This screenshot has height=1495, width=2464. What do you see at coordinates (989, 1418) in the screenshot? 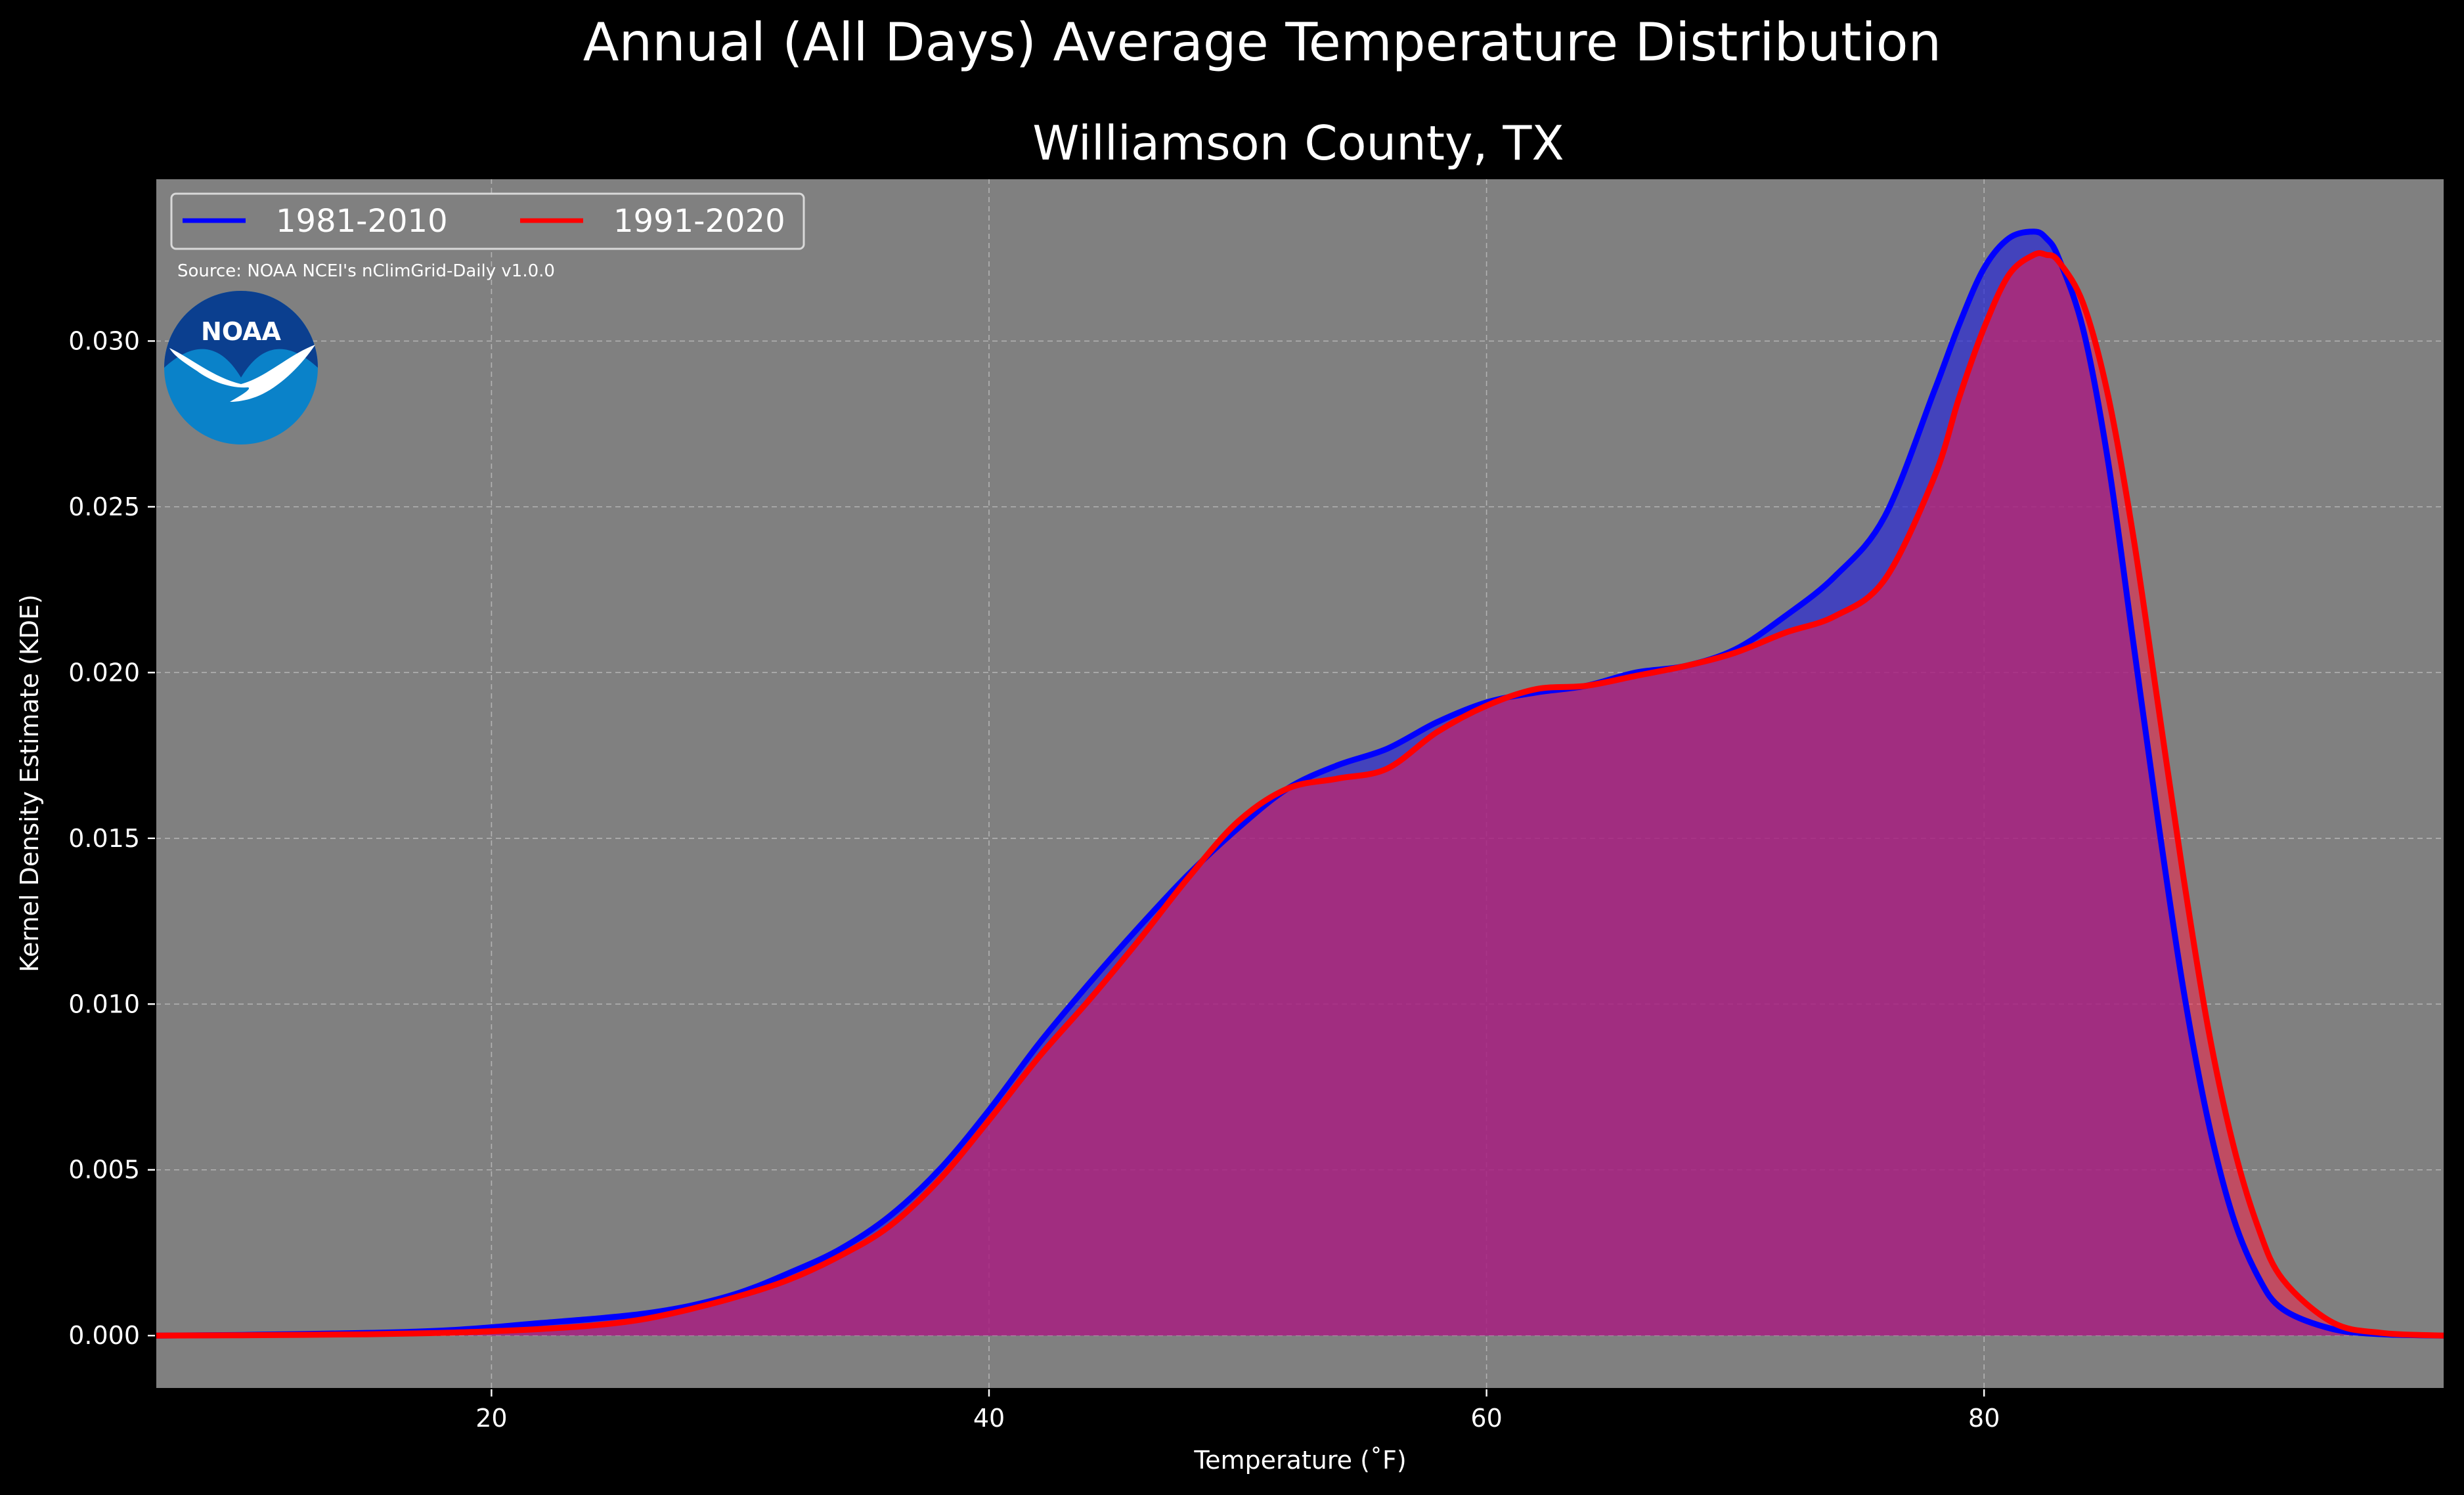
I see `x-tick-label: 40` at bounding box center [989, 1418].